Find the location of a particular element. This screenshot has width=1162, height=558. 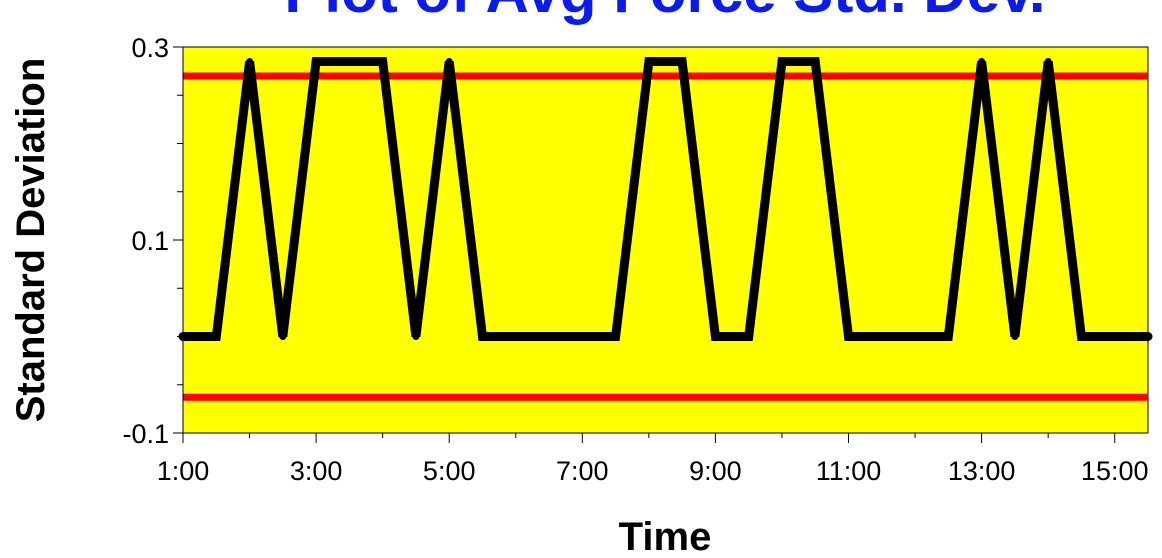

x-tick-label: 1:00 is located at coordinates (183, 471).